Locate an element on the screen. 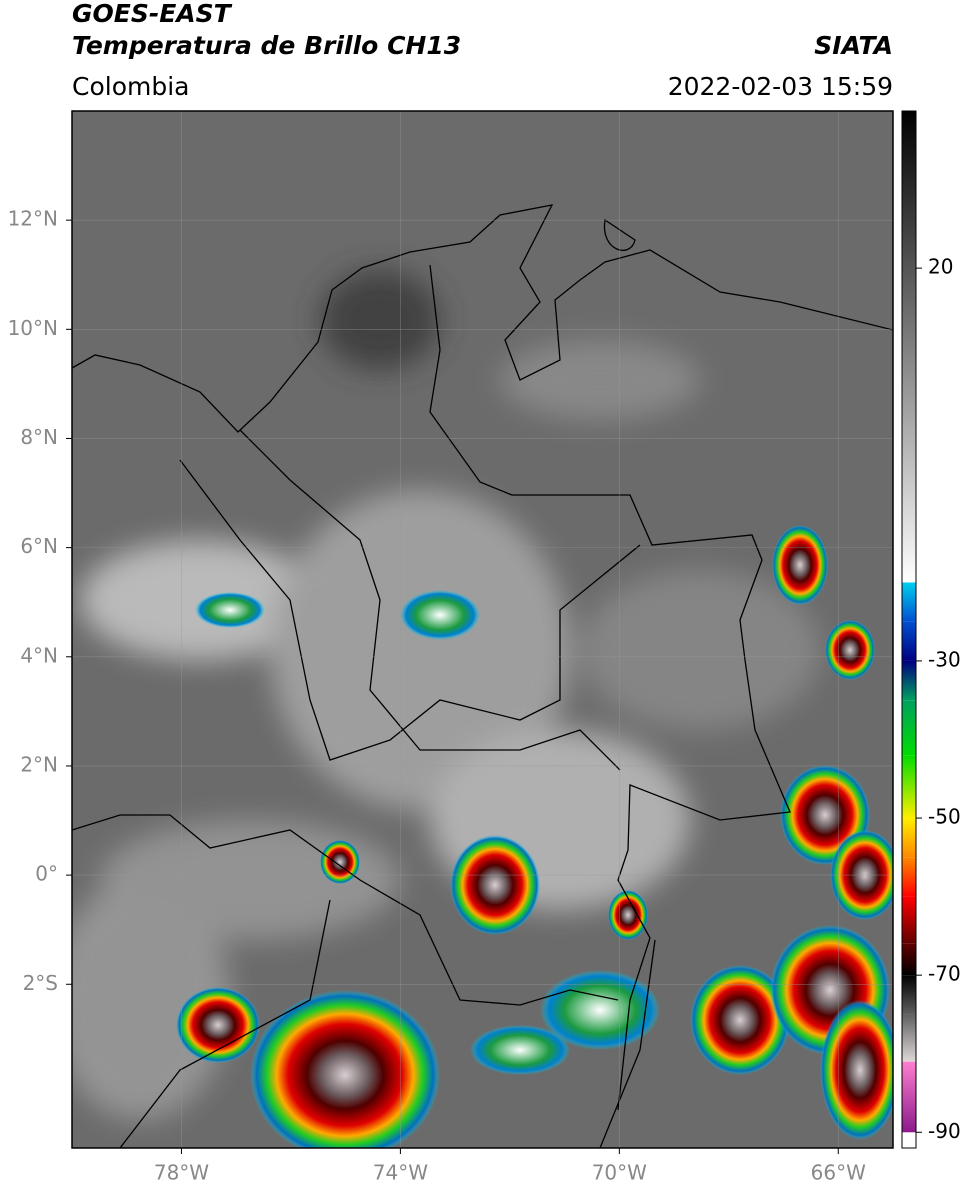 The width and height of the screenshot is (966, 1190). subtitle: Temperatura de Brillo CH13 is located at coordinates (266, 45).